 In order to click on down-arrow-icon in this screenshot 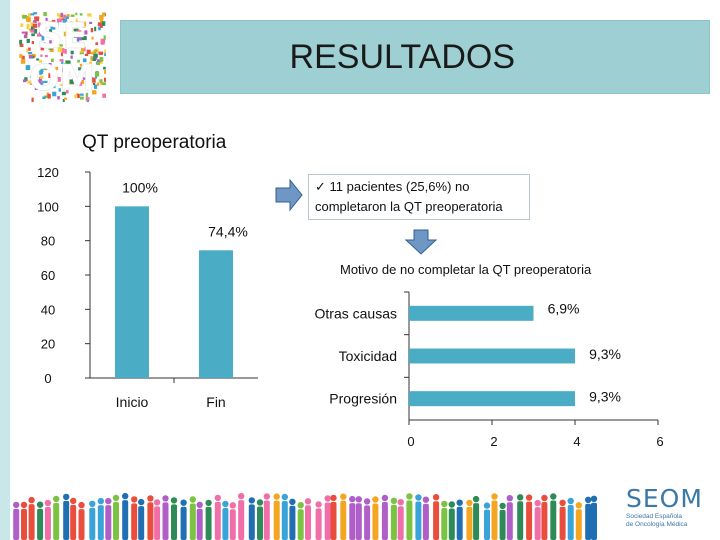, I will do `click(421, 242)`.